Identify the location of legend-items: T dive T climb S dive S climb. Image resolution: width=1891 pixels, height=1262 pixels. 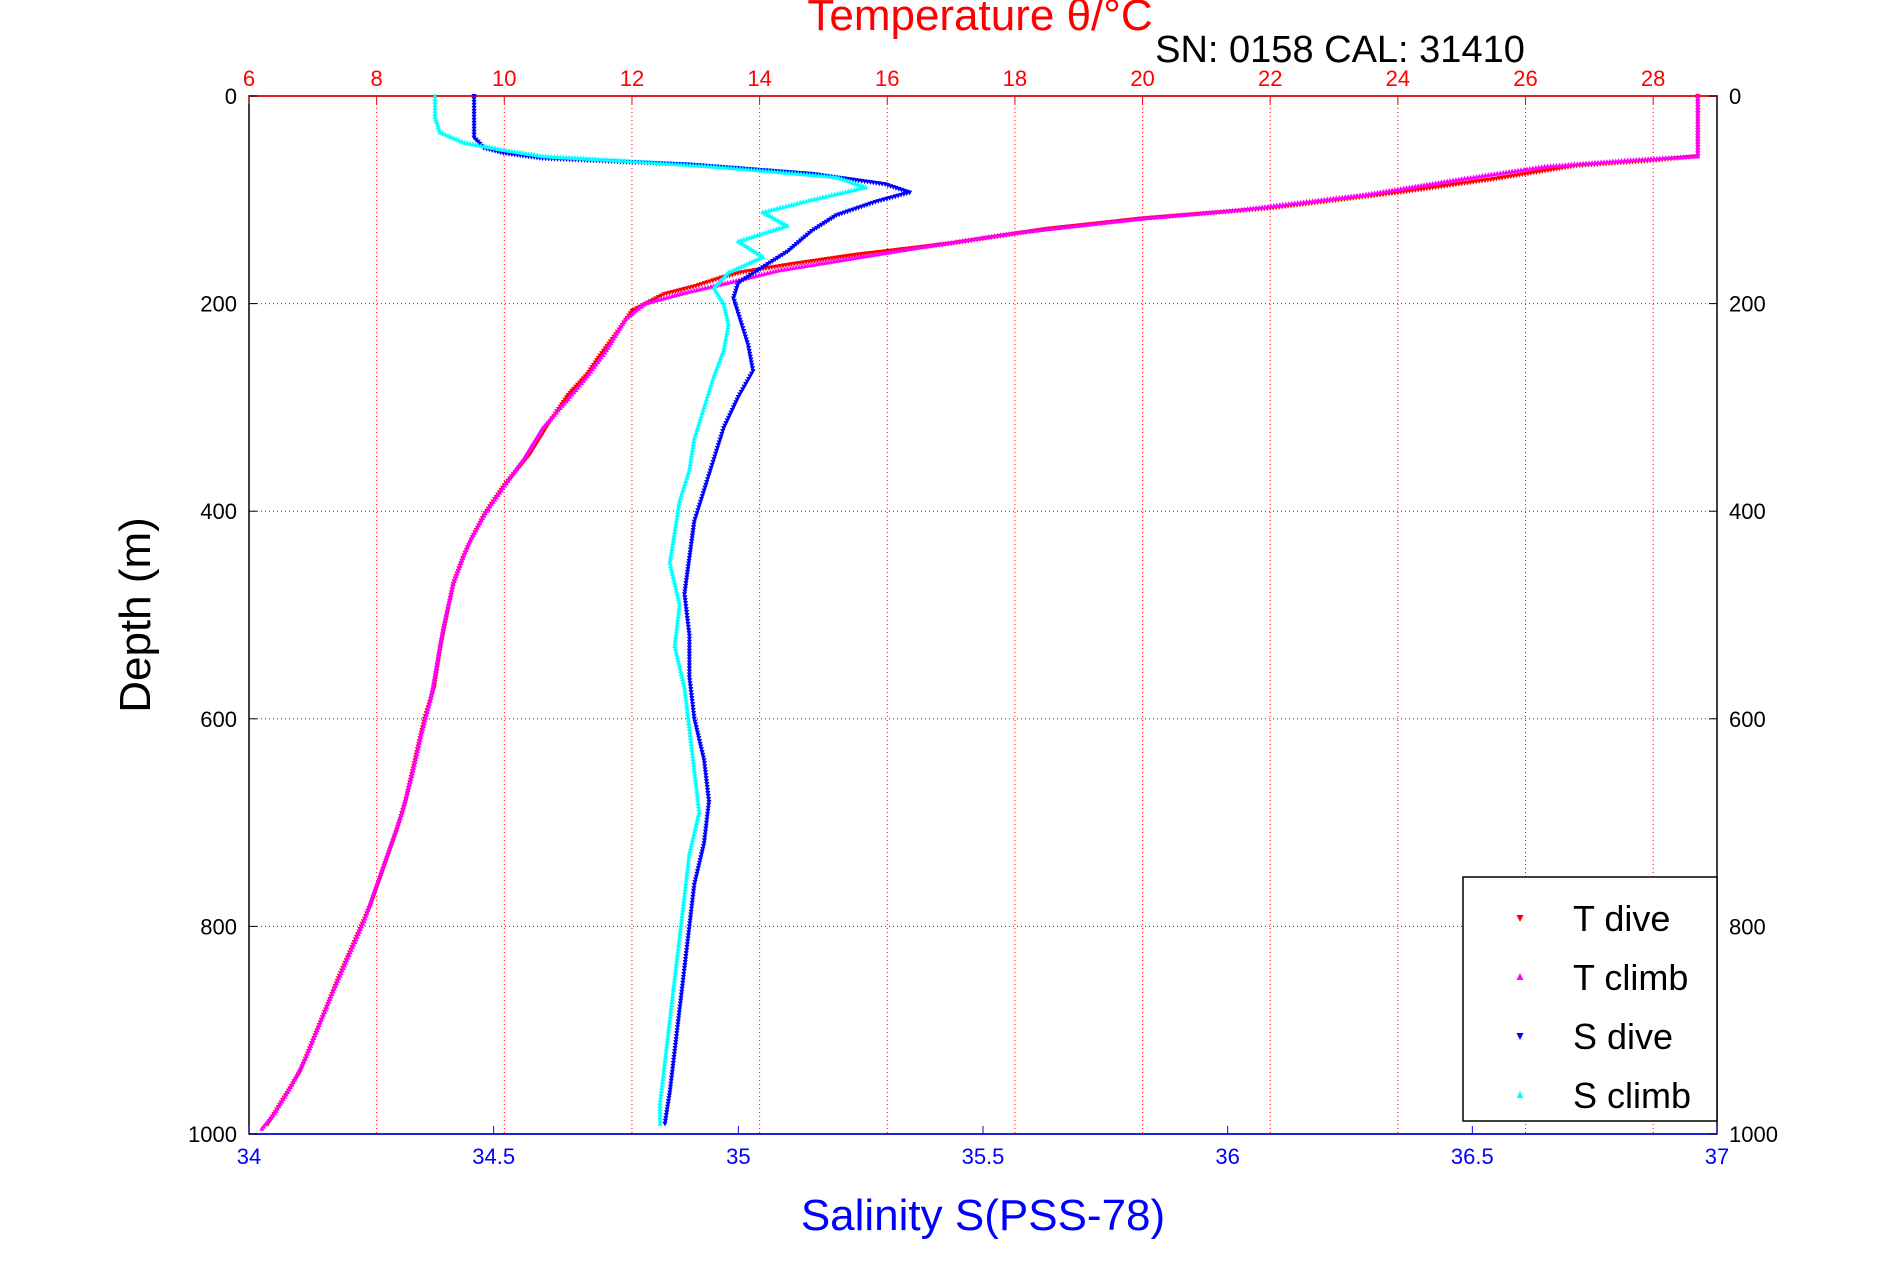
(1603, 1007).